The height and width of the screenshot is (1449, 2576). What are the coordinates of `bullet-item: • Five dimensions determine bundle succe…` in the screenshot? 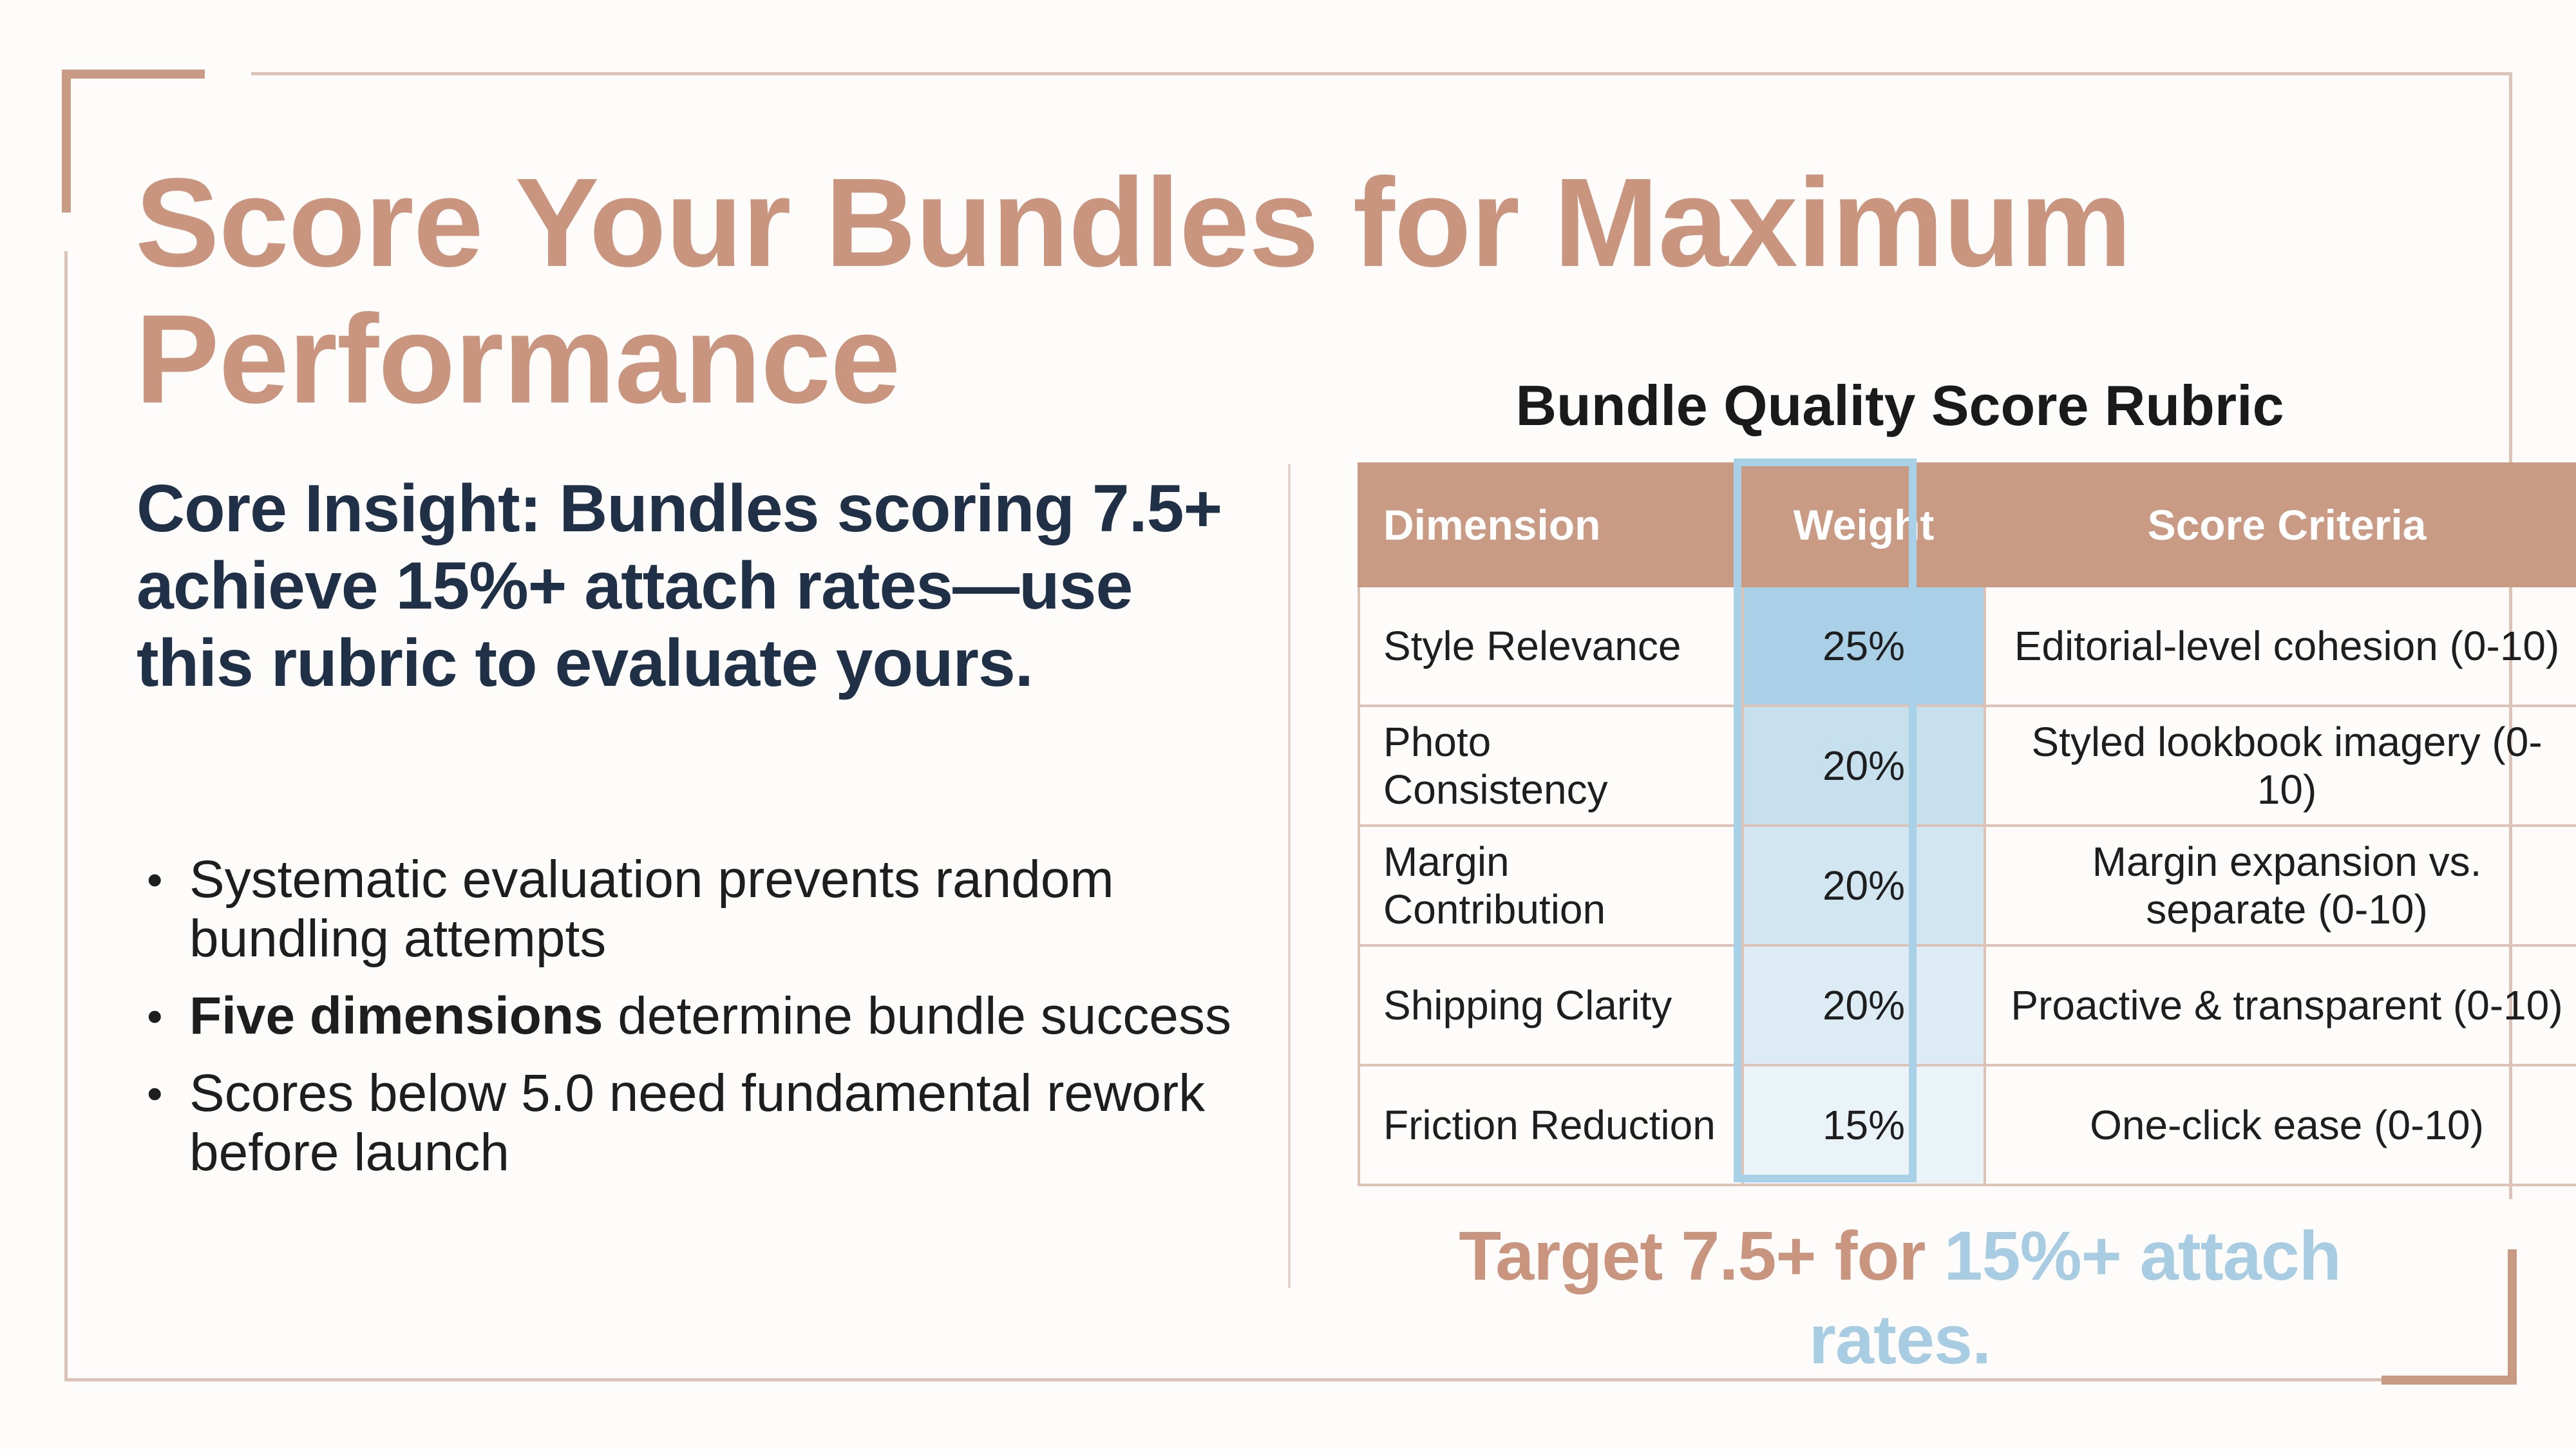 It's located at (701, 1016).